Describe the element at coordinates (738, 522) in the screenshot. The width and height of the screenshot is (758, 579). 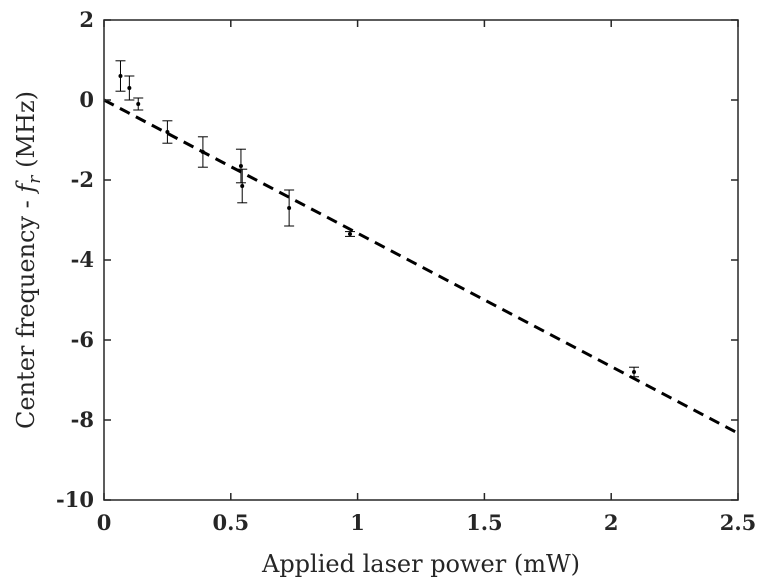
I see `x-tick-label: 2.5` at that location.